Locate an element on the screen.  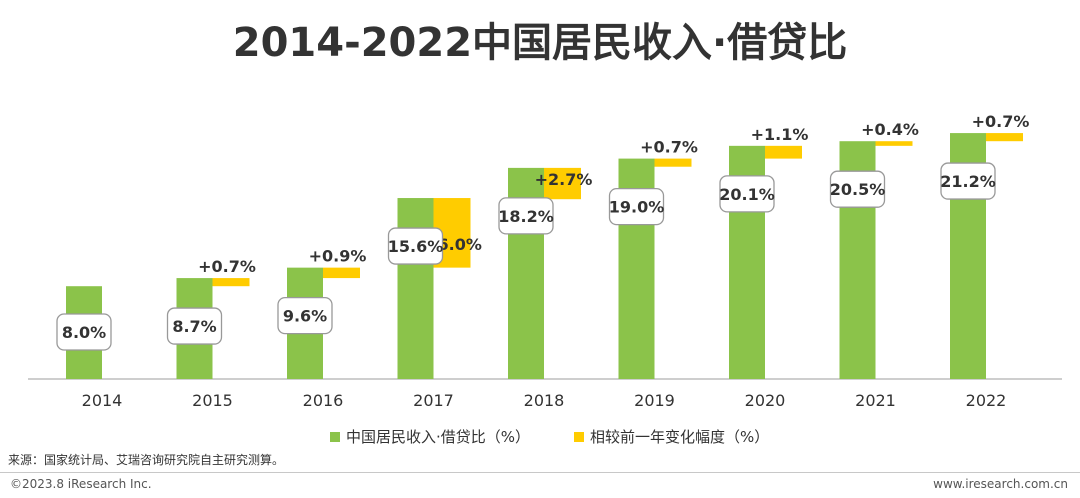
delta-label-2020: +1.1% is located at coordinates (780, 134).